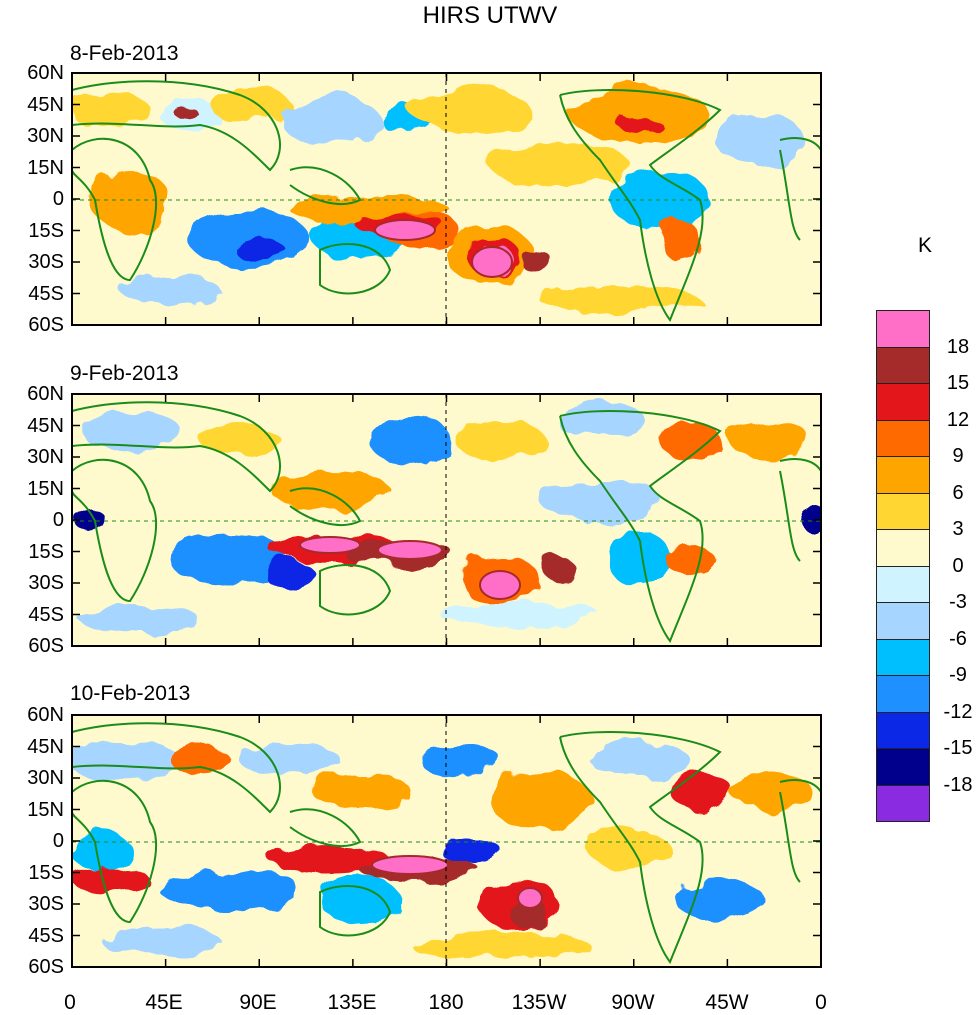 The width and height of the screenshot is (980, 1015). What do you see at coordinates (958, 638) in the screenshot?
I see `colorbar-level-label: -6` at bounding box center [958, 638].